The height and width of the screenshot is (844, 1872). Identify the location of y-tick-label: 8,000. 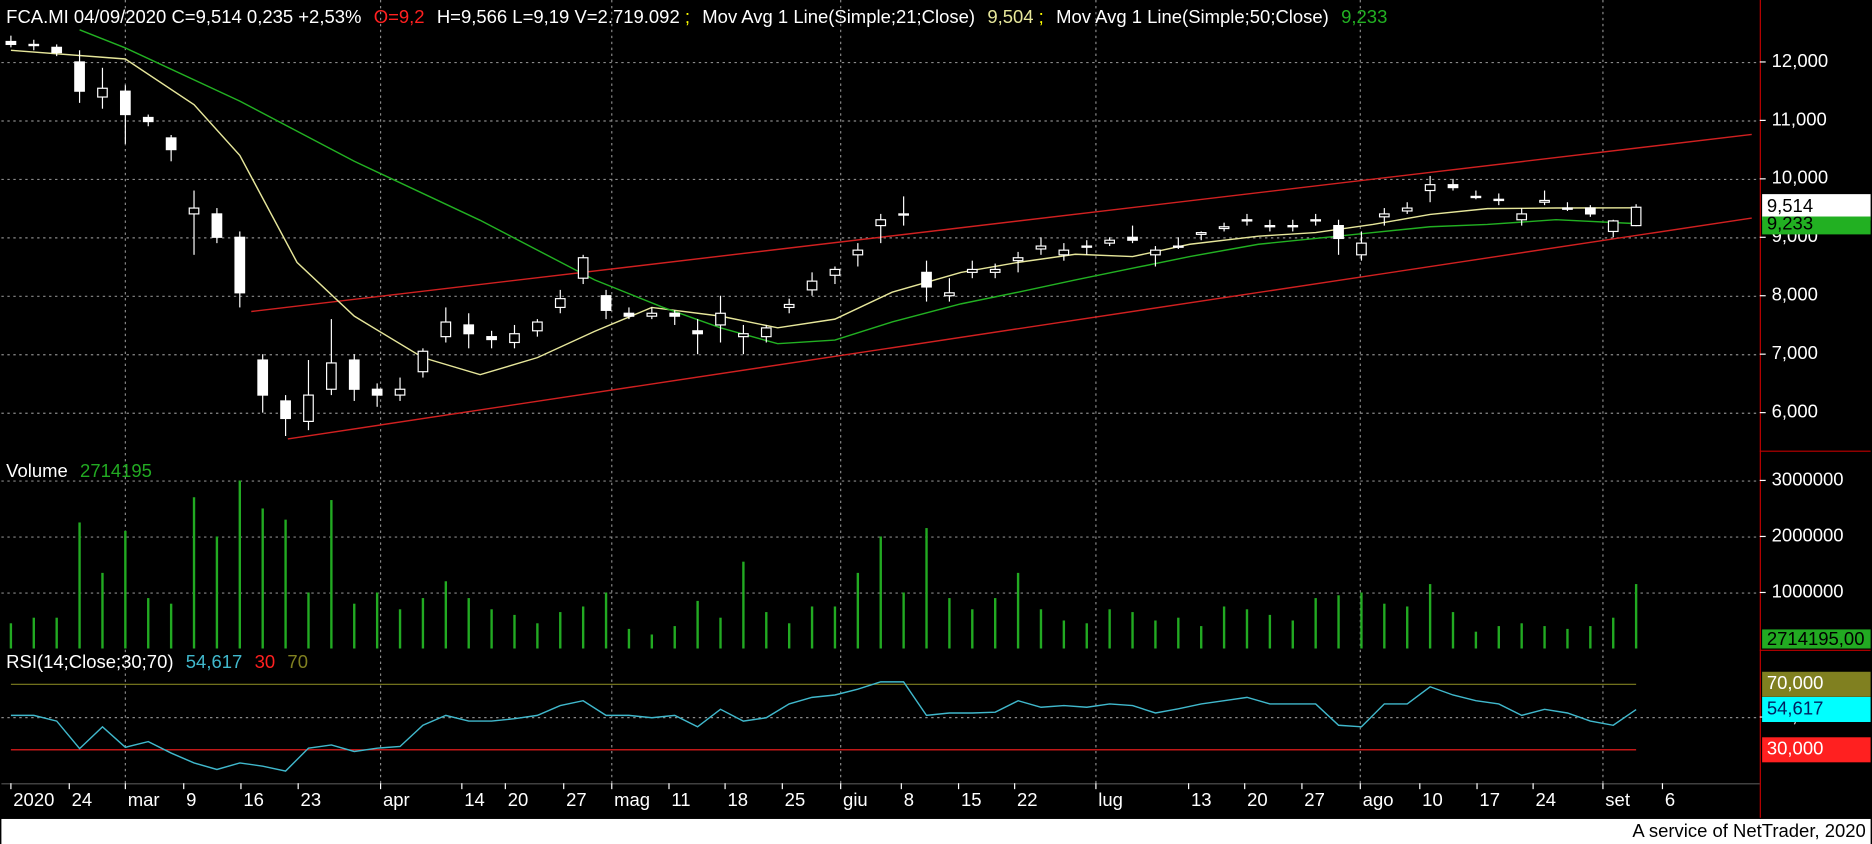
(1795, 294).